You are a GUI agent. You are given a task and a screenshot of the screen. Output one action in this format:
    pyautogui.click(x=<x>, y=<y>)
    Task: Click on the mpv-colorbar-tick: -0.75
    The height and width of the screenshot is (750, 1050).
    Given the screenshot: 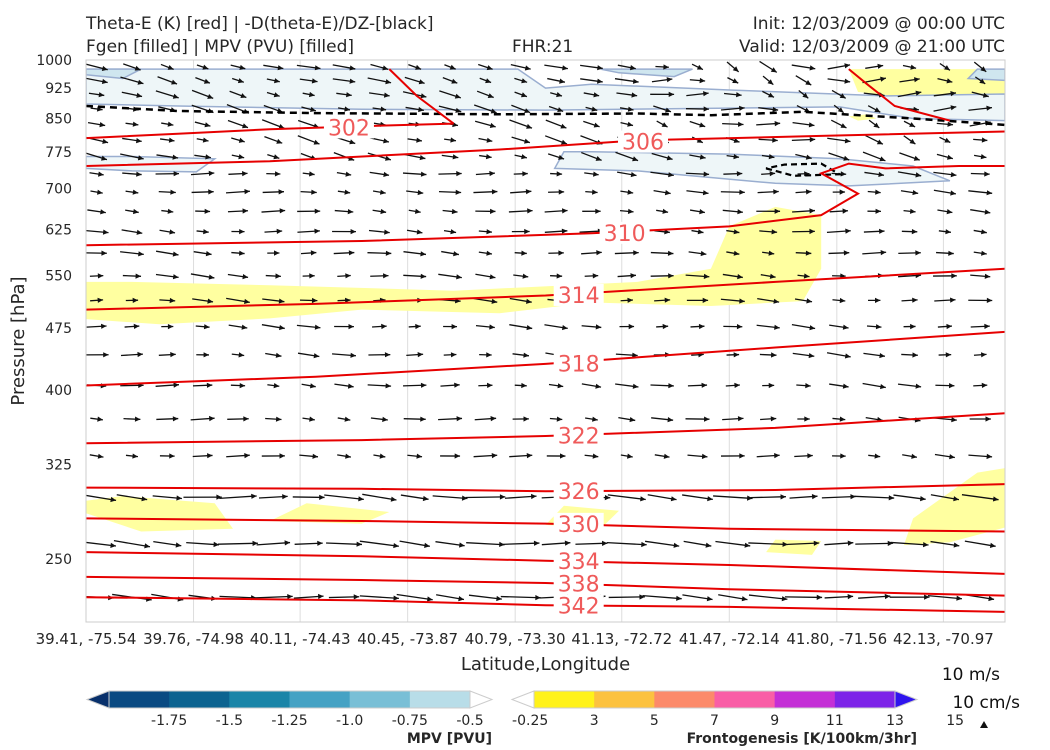 What is the action you would take?
    pyautogui.click(x=410, y=721)
    